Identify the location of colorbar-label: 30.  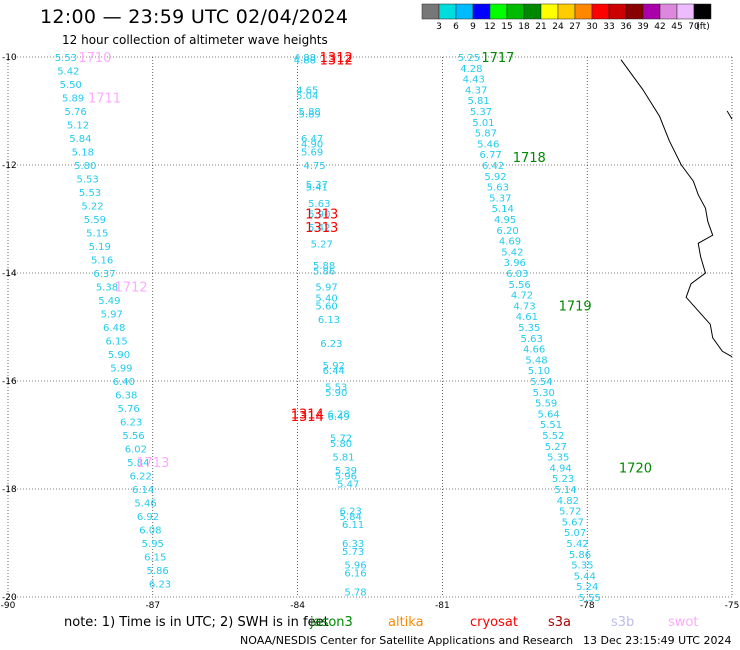
(592, 27).